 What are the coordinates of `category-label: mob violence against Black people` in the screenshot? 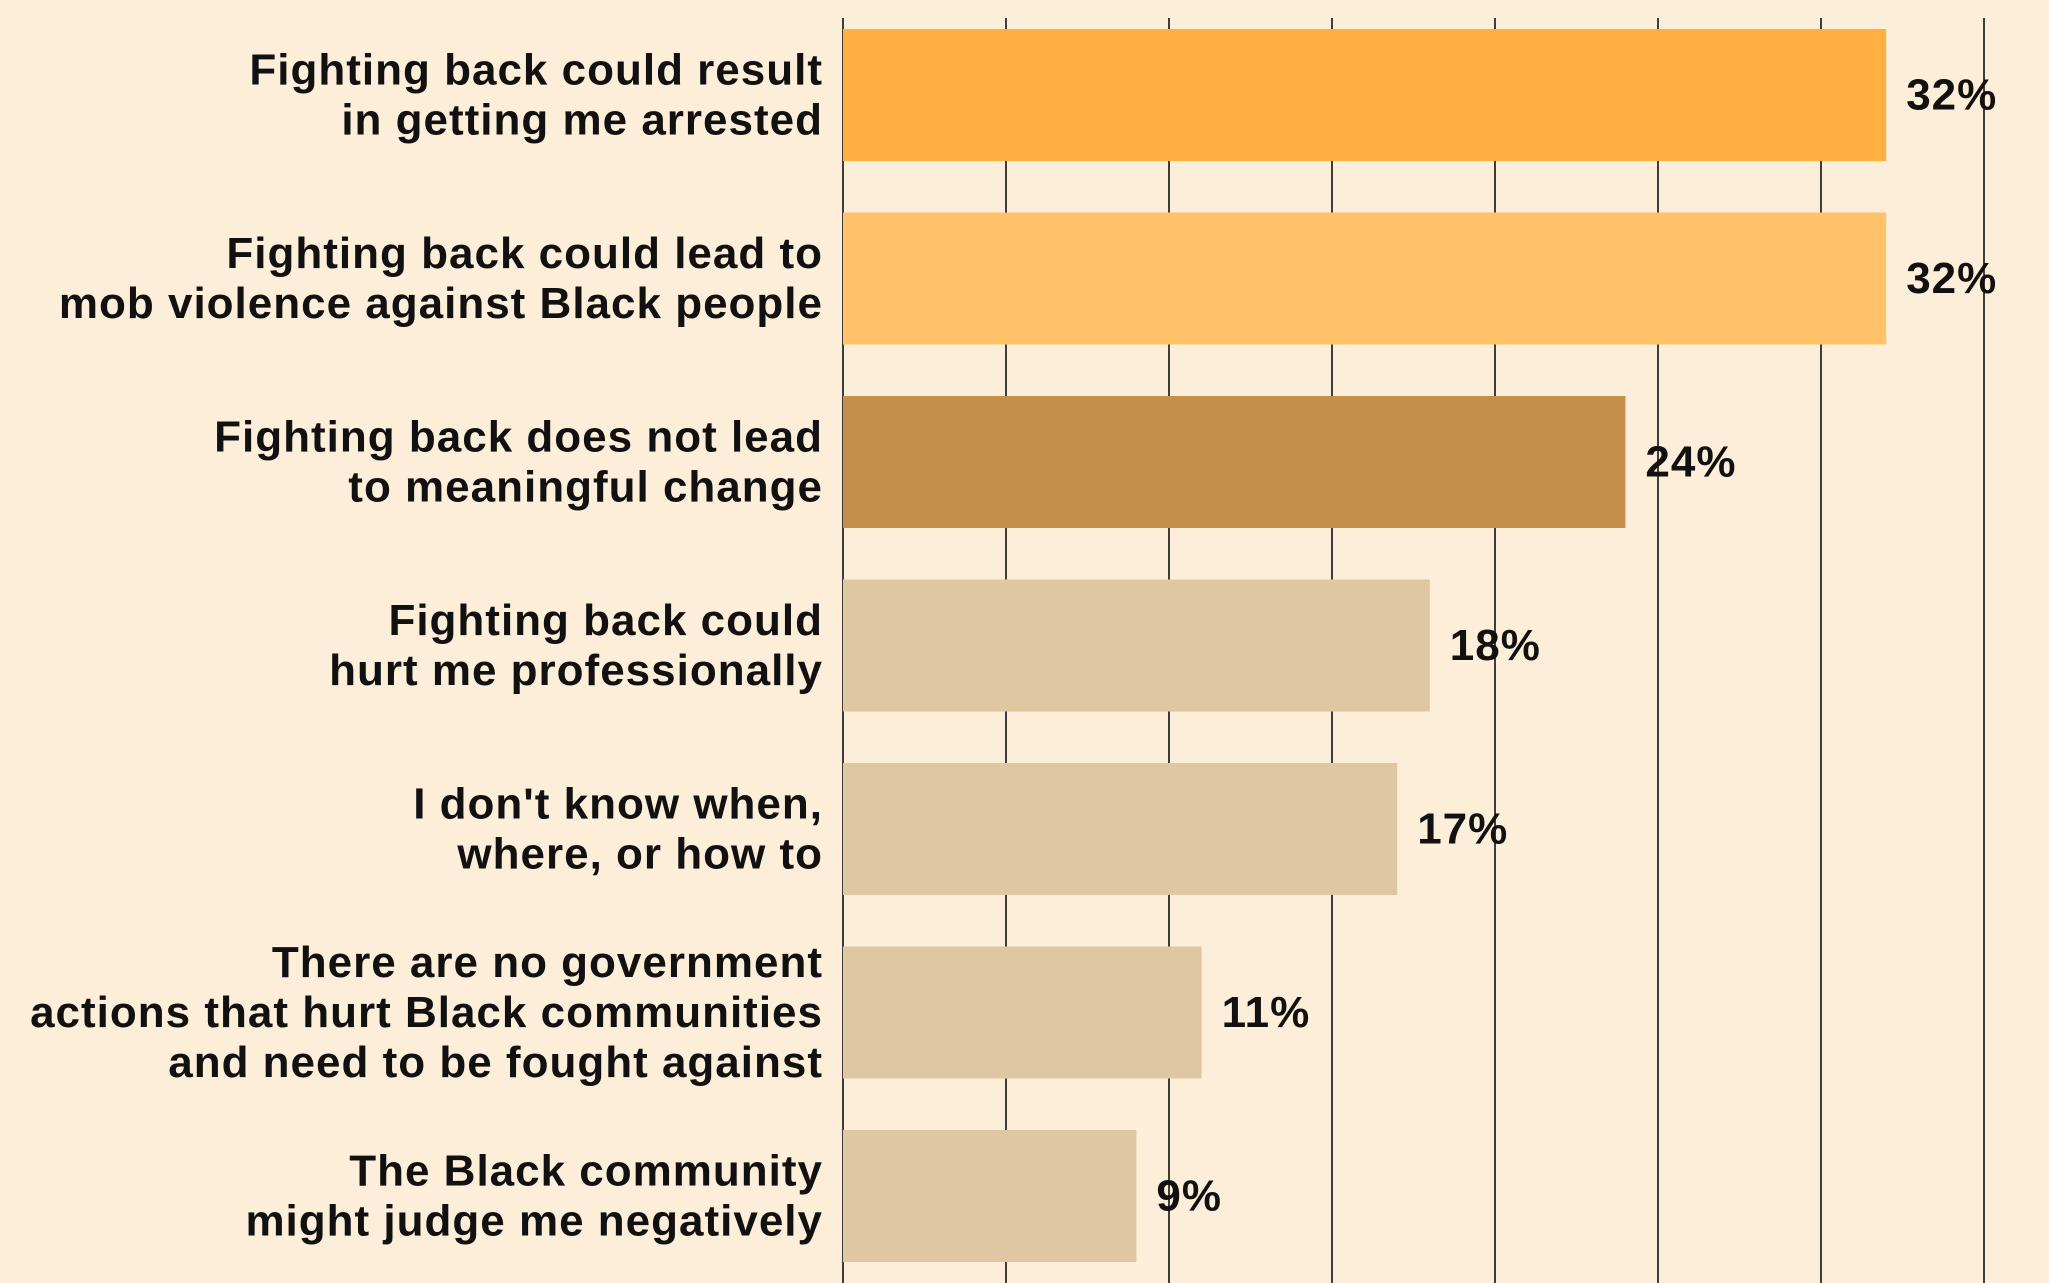 It's located at (441, 303).